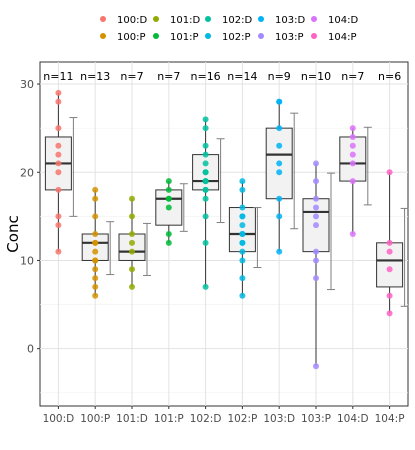 The height and width of the screenshot is (450, 415). What do you see at coordinates (237, 20) in the screenshot?
I see `legend-label: 102:D` at bounding box center [237, 20].